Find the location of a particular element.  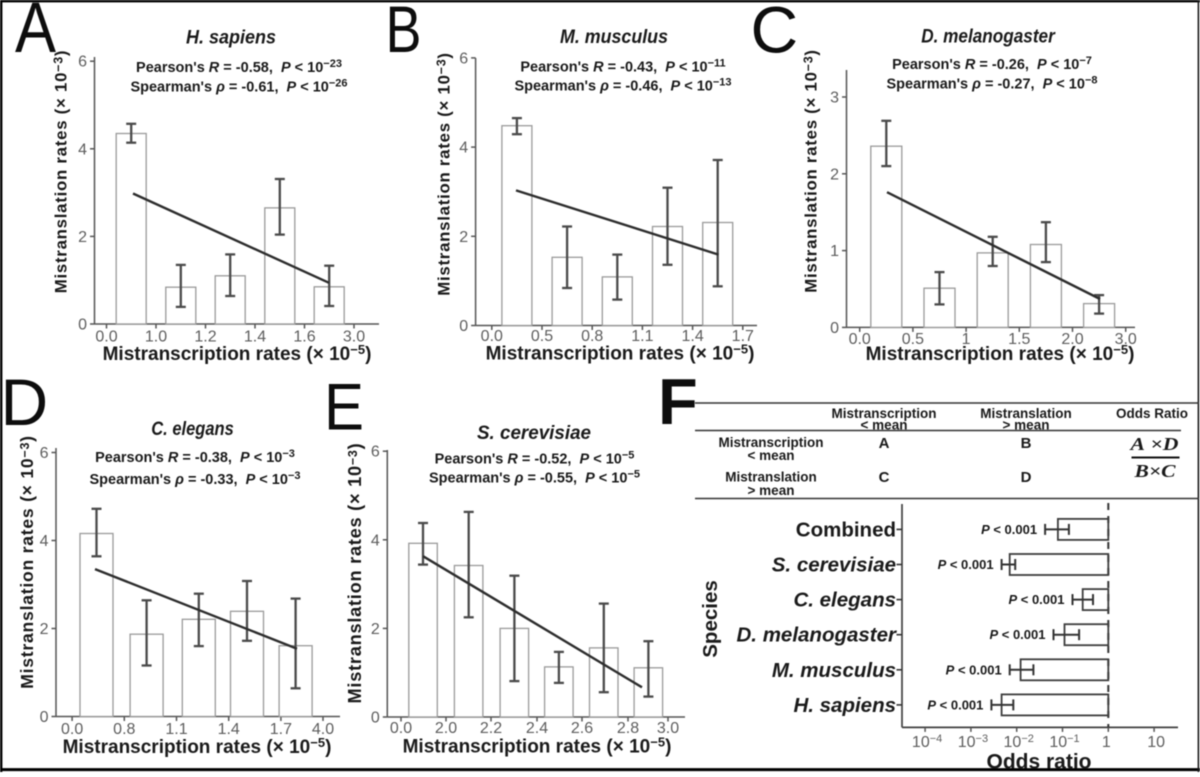

svg-text: 2.6 is located at coordinates (582, 728).